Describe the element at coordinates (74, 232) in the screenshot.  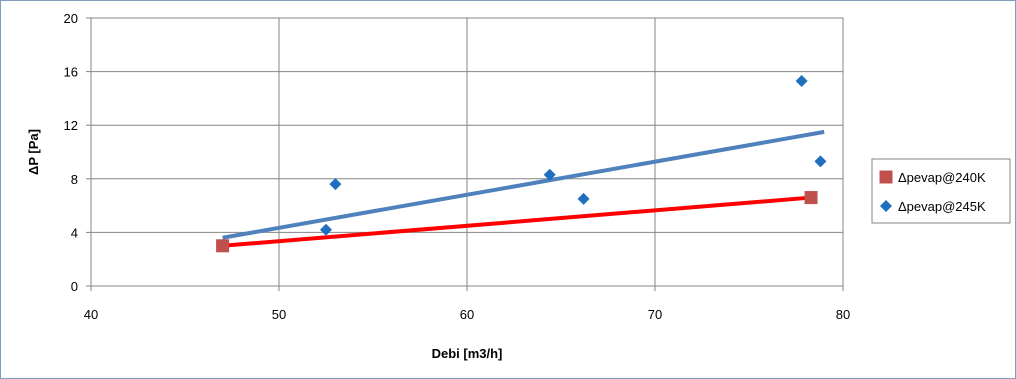
I see `y-tick-label: 4` at that location.